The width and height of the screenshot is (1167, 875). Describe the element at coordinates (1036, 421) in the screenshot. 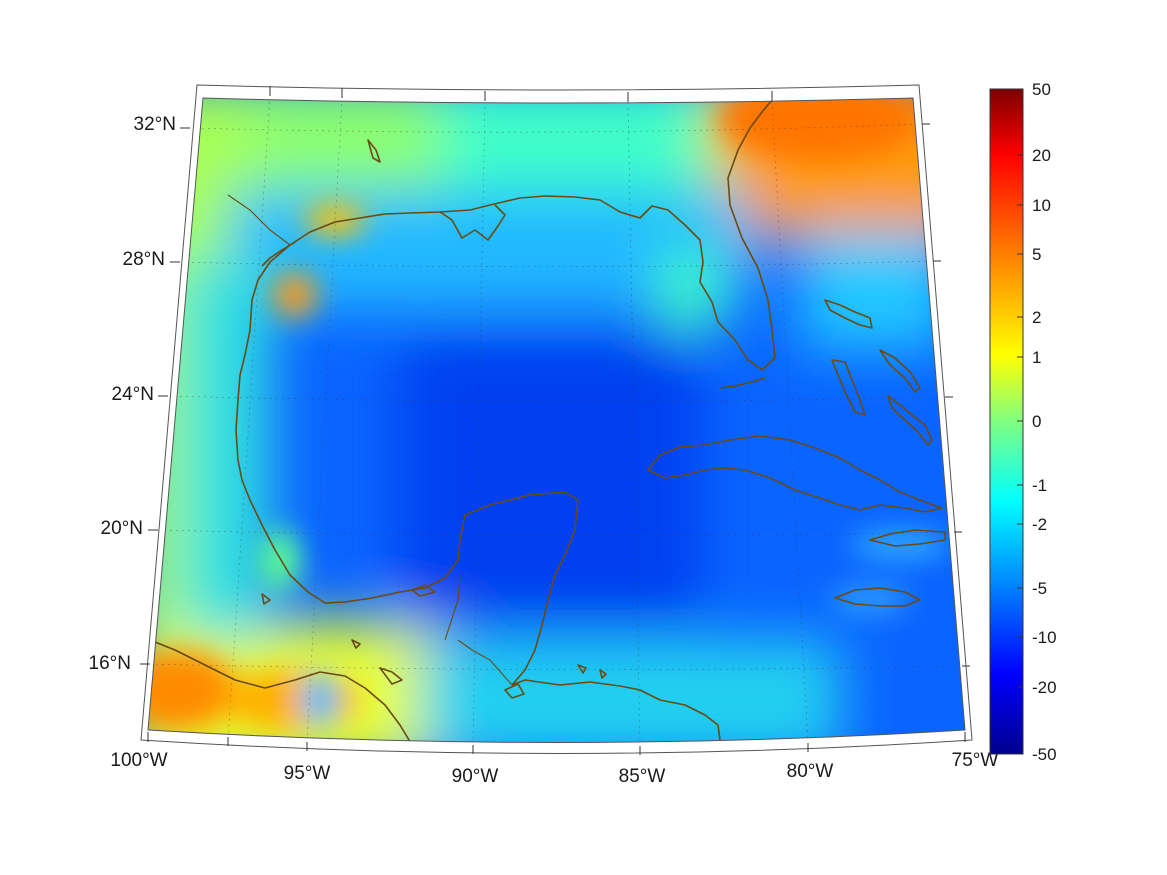

I see `colorbar-tick: 0` at that location.